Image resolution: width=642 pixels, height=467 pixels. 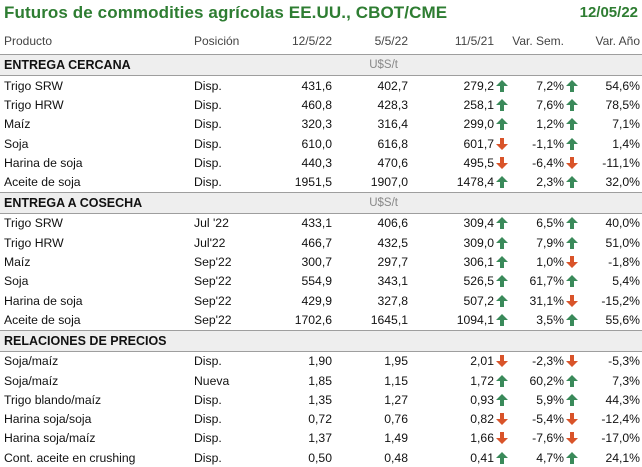 What do you see at coordinates (479, 85) in the screenshot?
I see `cell-11-5-21-value: 279,2` at bounding box center [479, 85].